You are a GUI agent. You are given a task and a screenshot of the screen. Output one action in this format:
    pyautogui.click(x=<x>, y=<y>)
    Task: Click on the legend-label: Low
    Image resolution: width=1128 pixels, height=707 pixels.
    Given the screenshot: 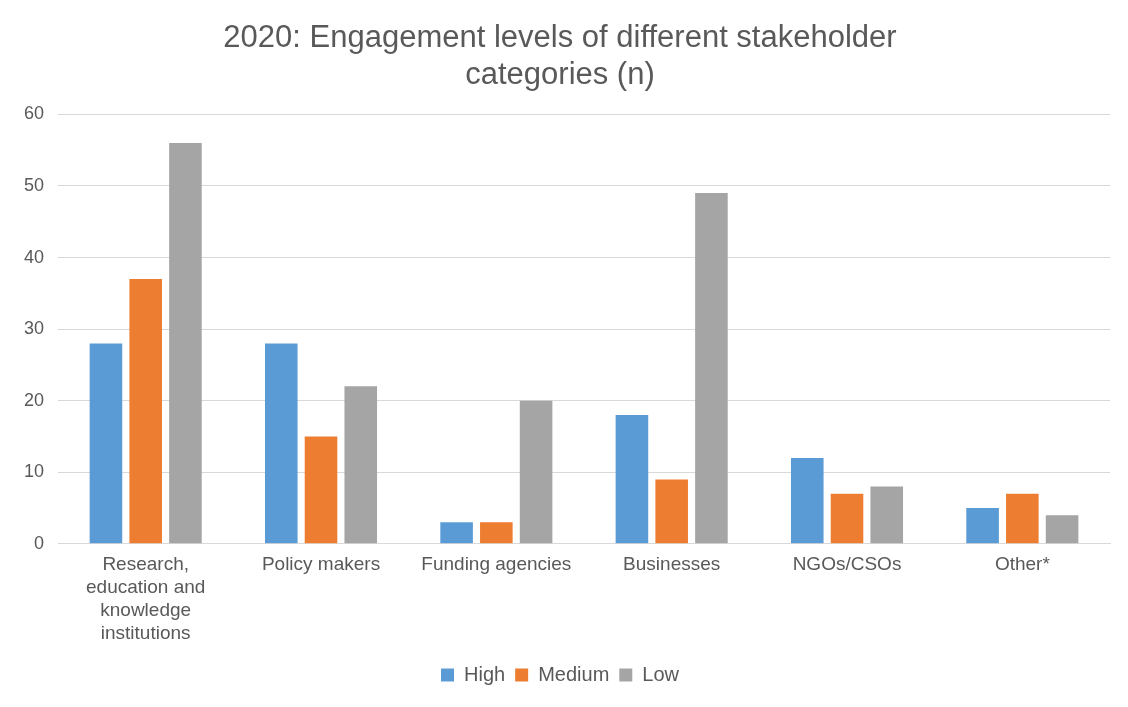 What is the action you would take?
    pyautogui.click(x=661, y=673)
    